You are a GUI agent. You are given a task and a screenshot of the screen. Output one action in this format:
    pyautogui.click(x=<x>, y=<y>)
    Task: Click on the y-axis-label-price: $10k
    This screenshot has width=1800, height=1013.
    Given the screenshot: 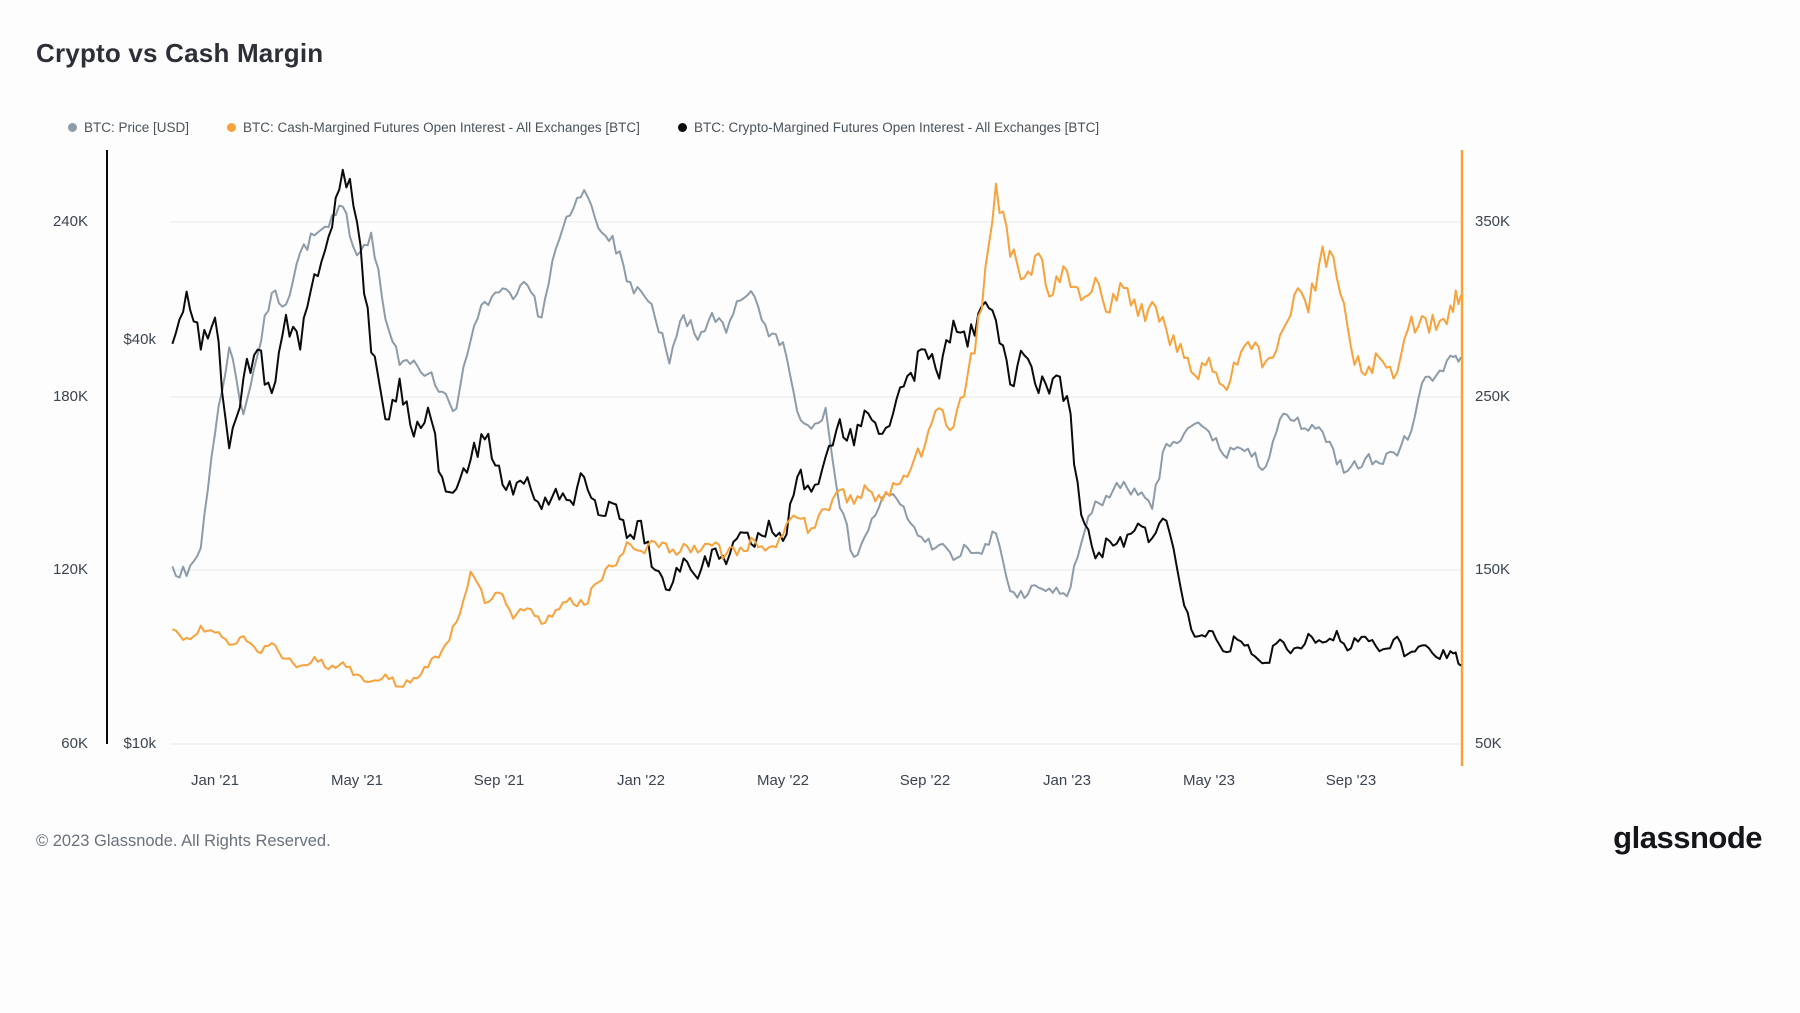 What is the action you would take?
    pyautogui.click(x=139, y=743)
    